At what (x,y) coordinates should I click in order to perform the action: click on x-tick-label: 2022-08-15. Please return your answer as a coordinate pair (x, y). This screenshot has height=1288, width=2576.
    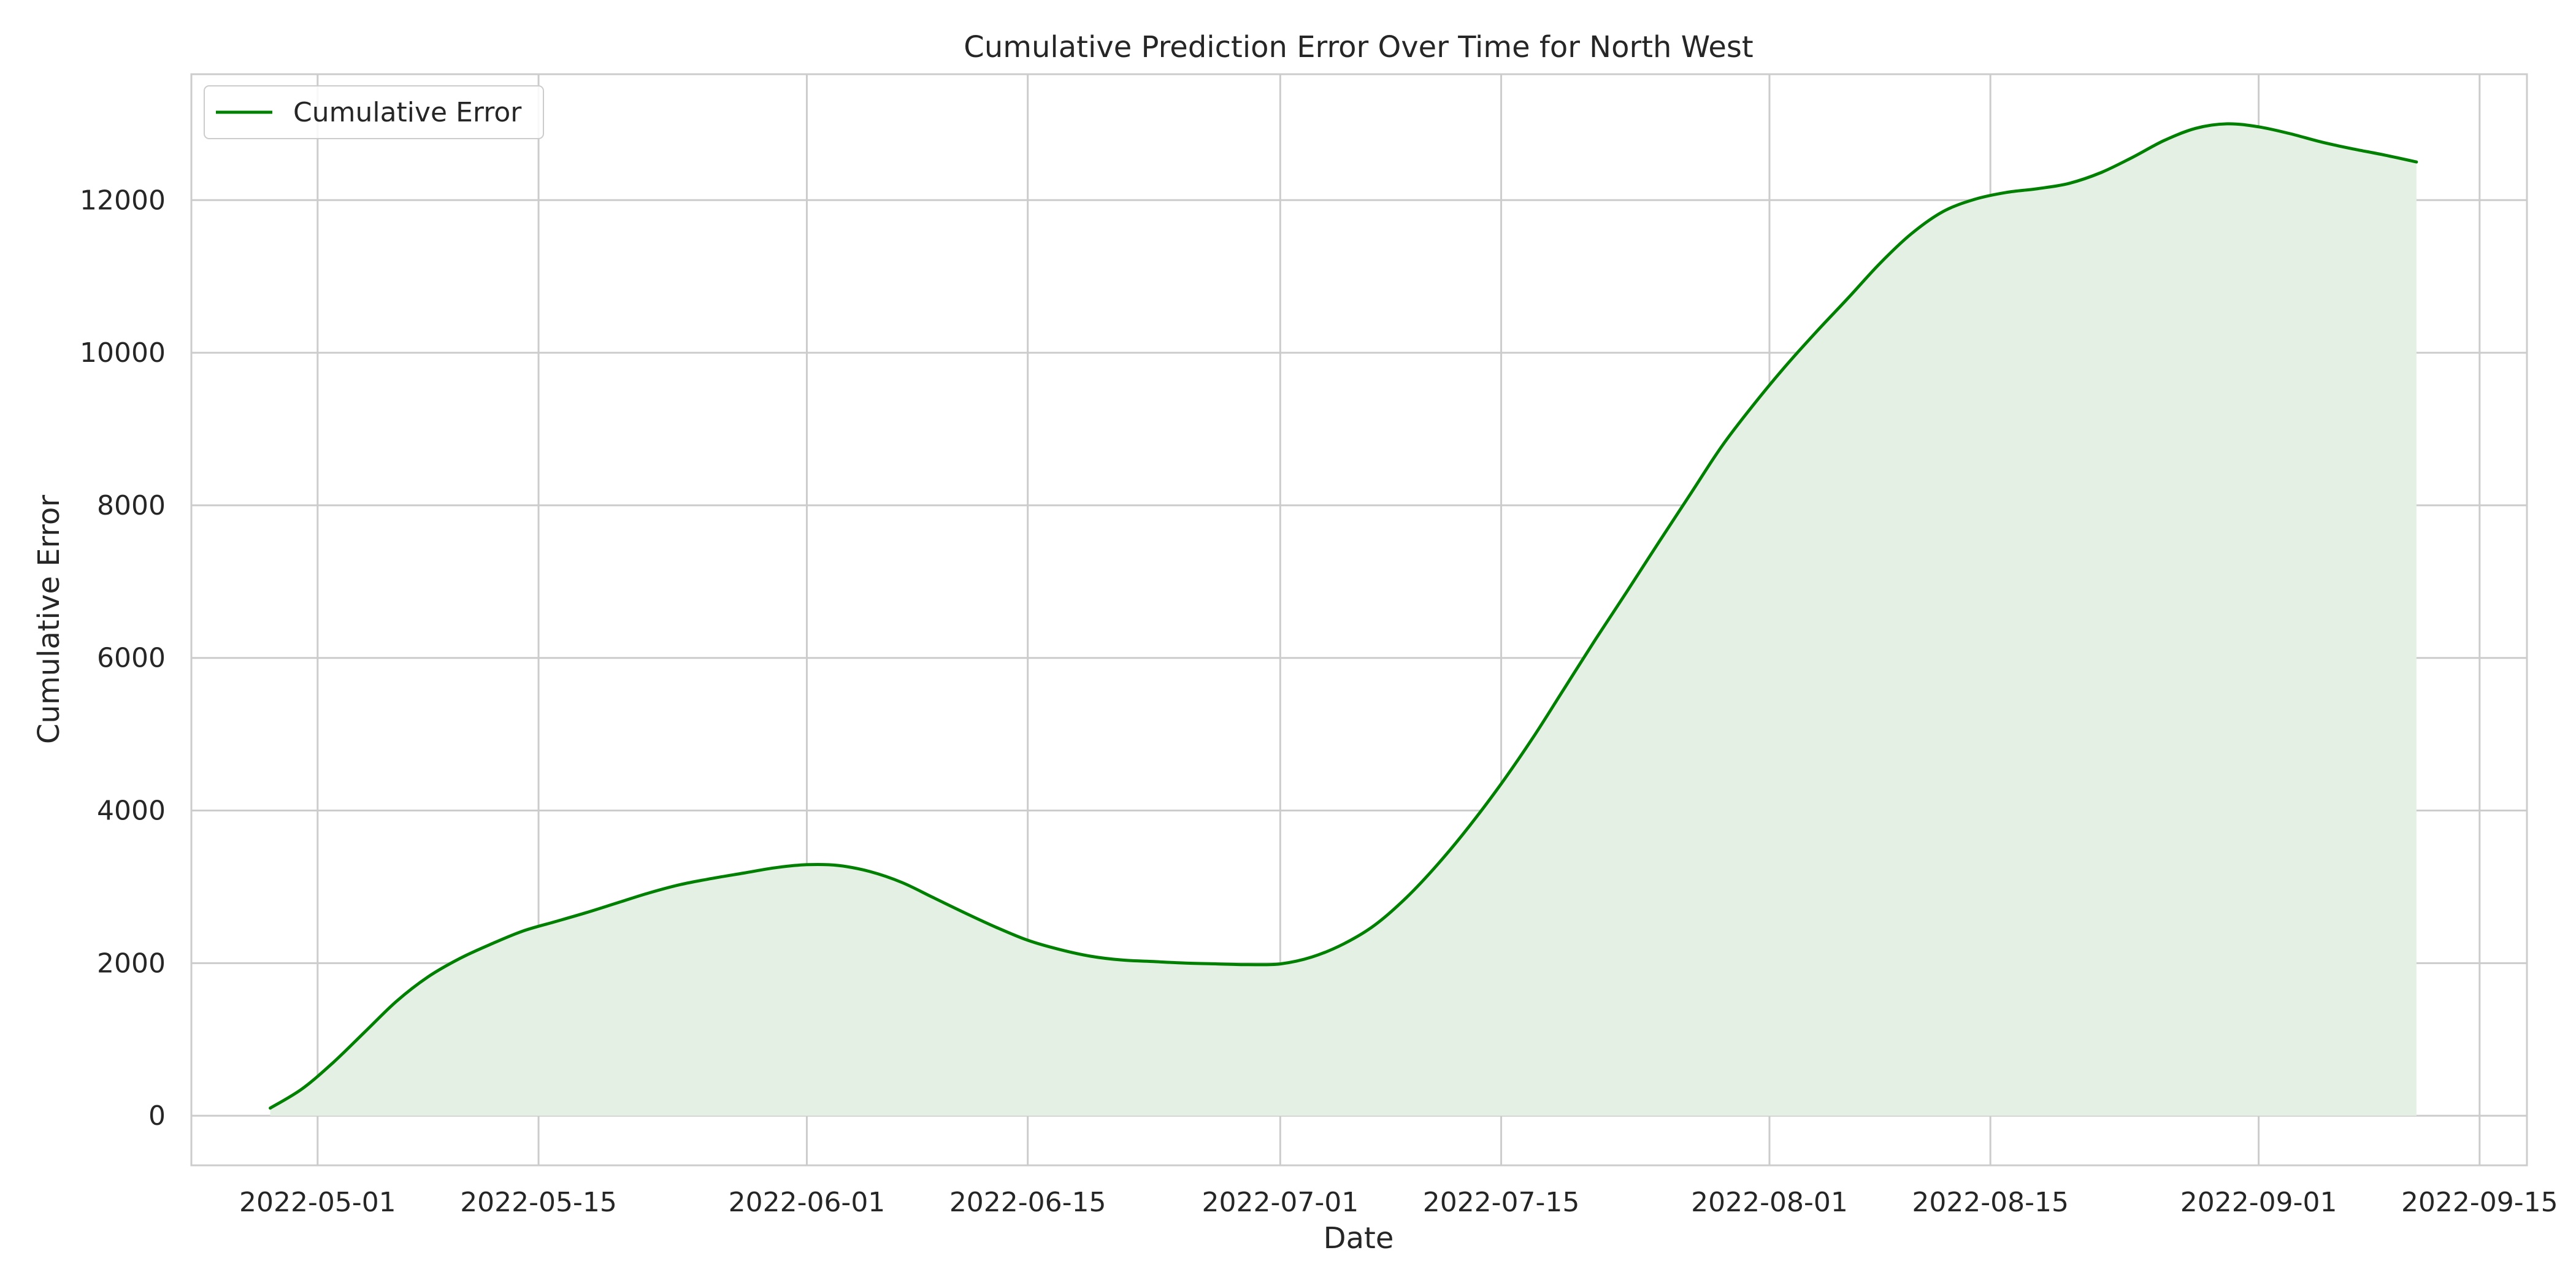
    Looking at the image, I should click on (1990, 1202).